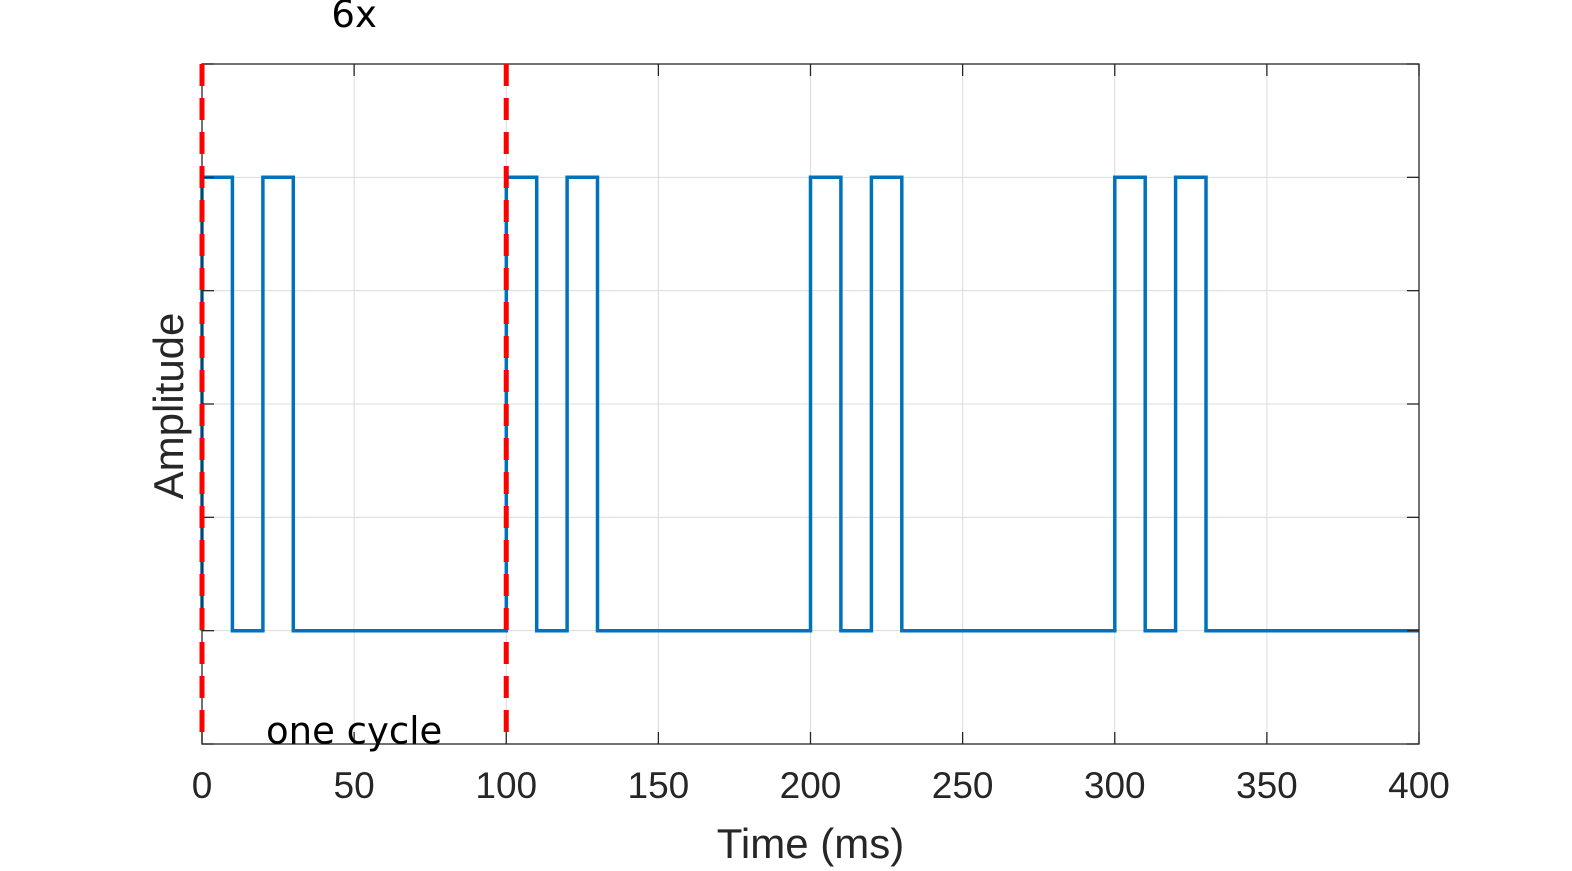 The image size is (1572, 871). What do you see at coordinates (1267, 785) in the screenshot?
I see `x-tick-label: 350` at bounding box center [1267, 785].